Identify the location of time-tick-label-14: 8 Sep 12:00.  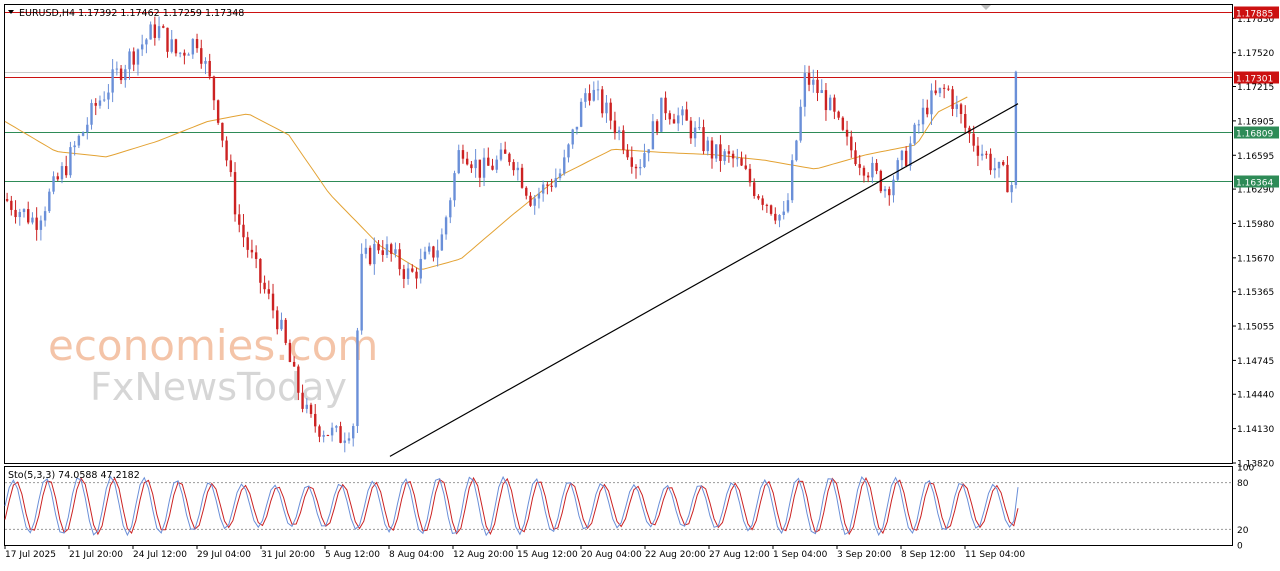
(928, 555).